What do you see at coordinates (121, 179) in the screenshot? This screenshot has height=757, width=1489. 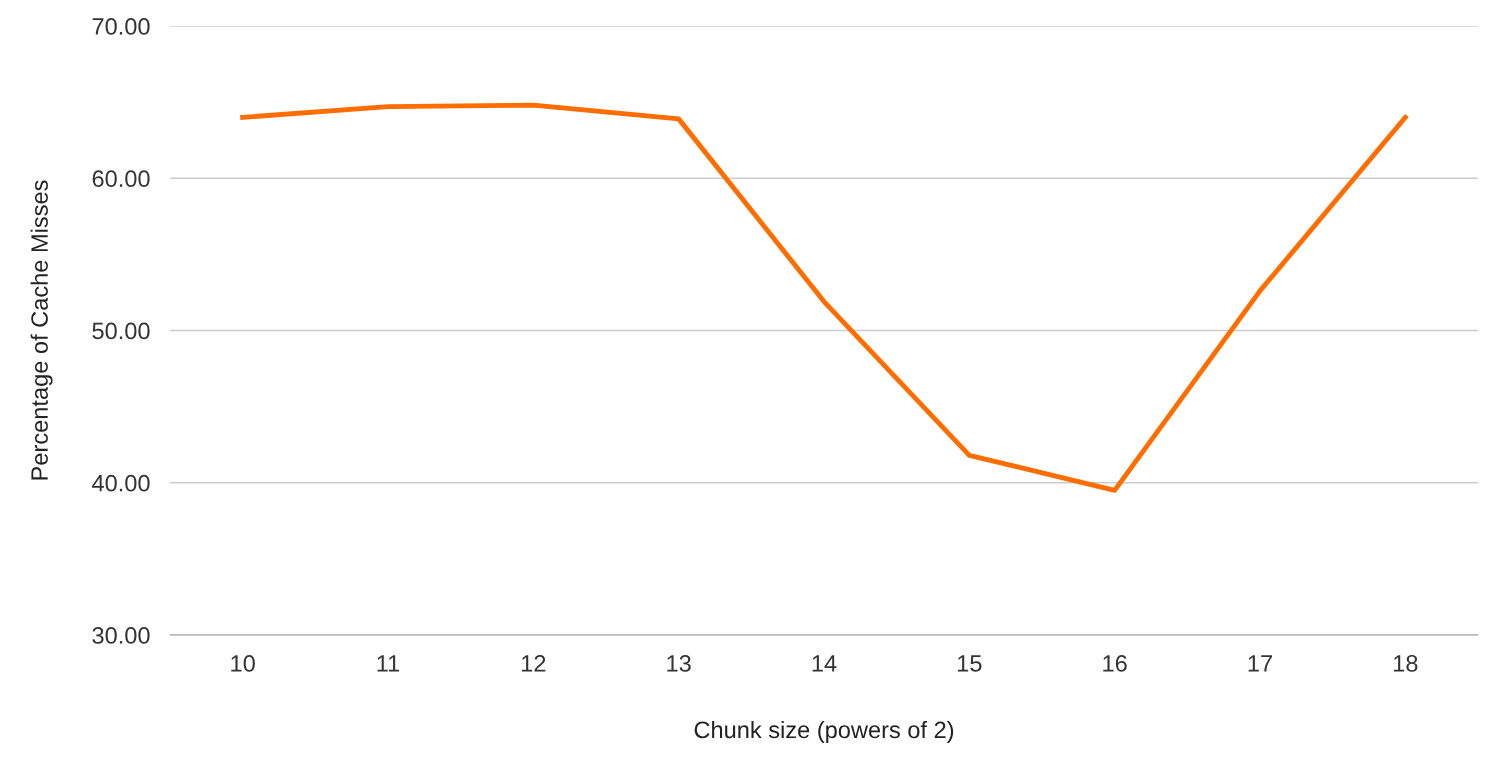 I see `y-tick-label: 60.00` at bounding box center [121, 179].